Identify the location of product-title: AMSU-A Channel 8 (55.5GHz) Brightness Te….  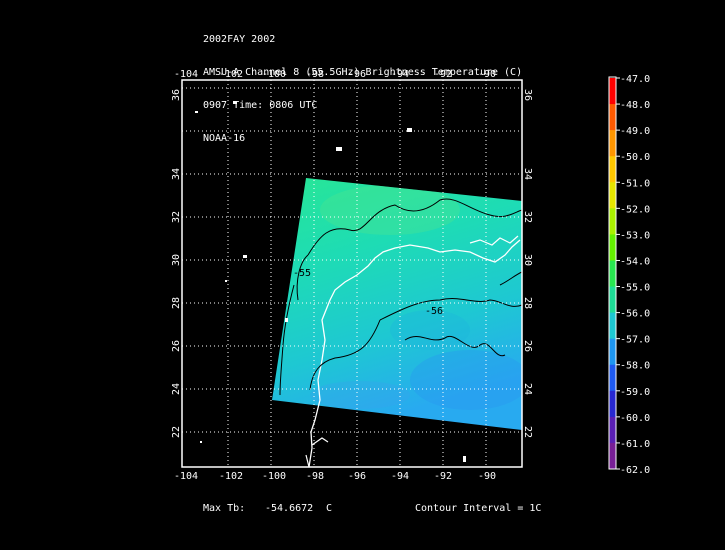
(363, 72).